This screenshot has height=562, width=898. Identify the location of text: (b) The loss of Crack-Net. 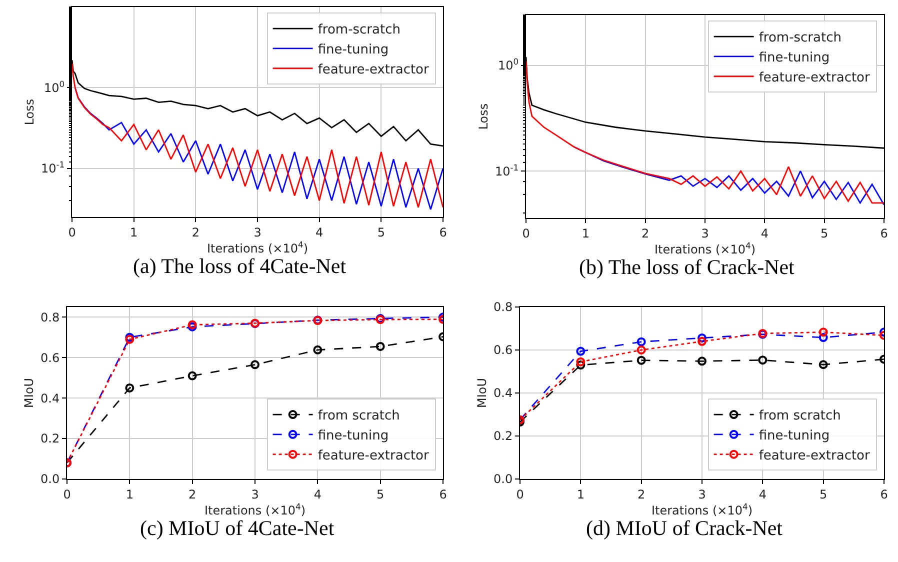
(687, 267).